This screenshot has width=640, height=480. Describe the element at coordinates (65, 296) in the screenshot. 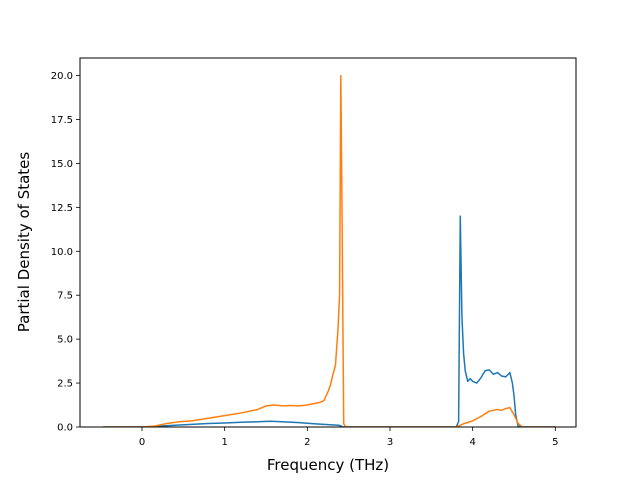

I see `y-tick-label: 7.5` at that location.